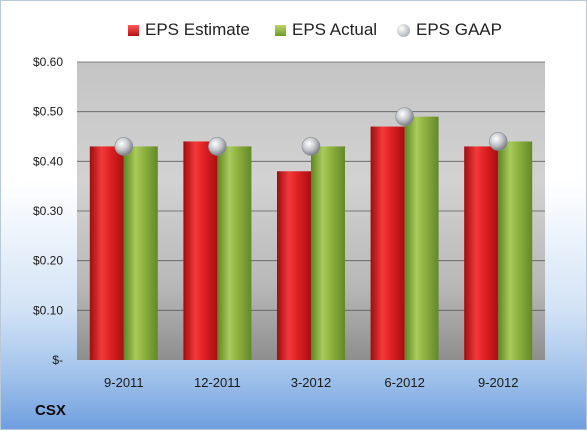  I want to click on y-tick-label: $0.40, so click(48, 161).